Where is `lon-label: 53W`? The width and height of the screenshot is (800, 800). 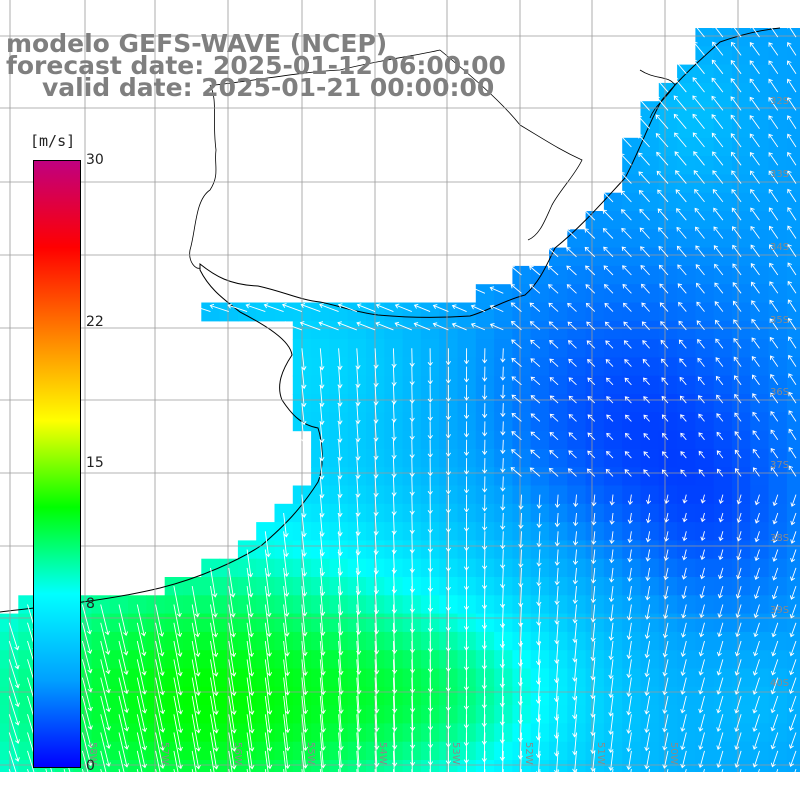
lon-label: 53W is located at coordinates (455, 753).